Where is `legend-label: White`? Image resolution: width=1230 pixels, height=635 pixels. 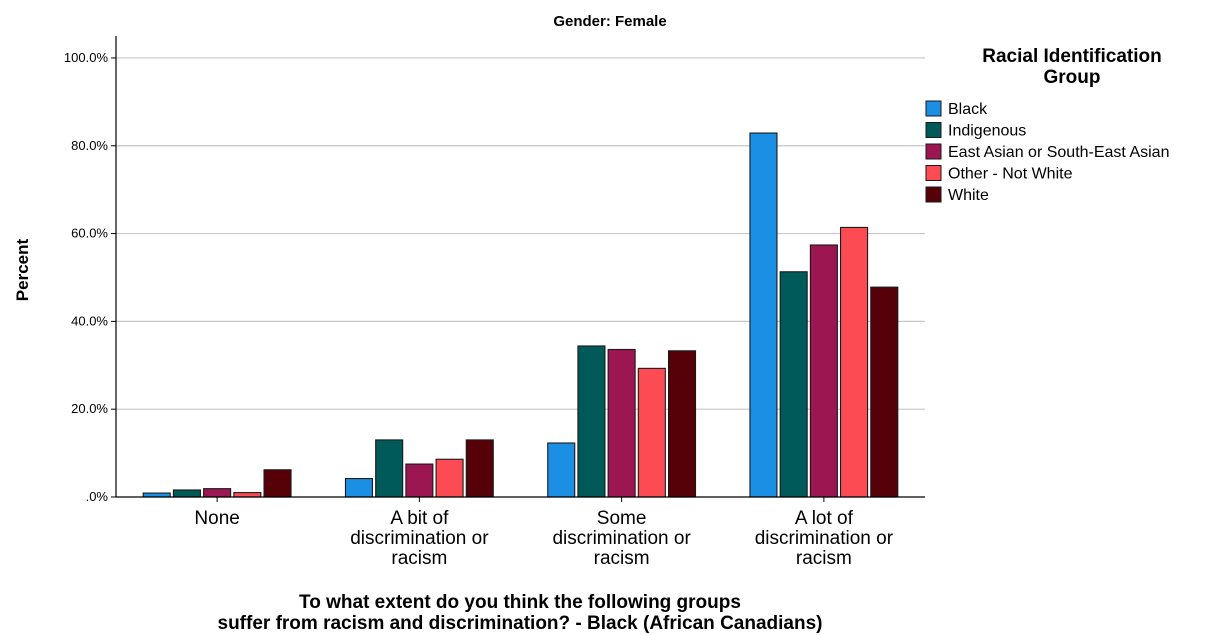 legend-label: White is located at coordinates (968, 195).